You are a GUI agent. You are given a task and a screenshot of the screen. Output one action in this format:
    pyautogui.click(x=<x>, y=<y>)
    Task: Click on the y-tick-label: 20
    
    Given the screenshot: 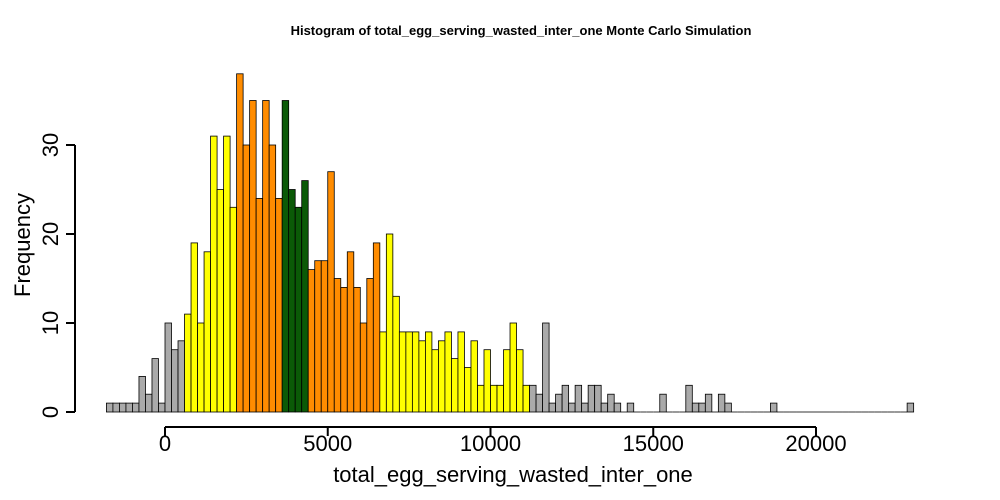 What is the action you would take?
    pyautogui.click(x=50, y=234)
    